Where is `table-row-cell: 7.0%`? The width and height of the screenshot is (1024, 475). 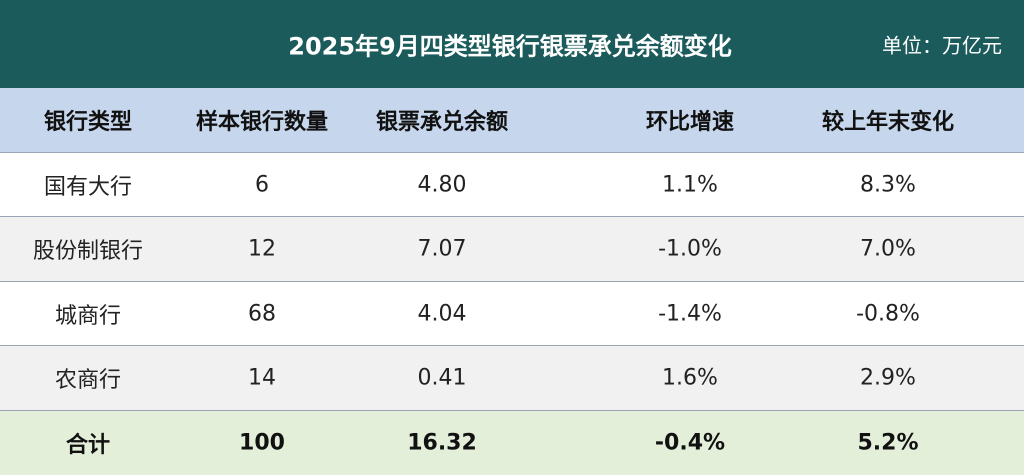 table-row-cell: 7.0% is located at coordinates (888, 249).